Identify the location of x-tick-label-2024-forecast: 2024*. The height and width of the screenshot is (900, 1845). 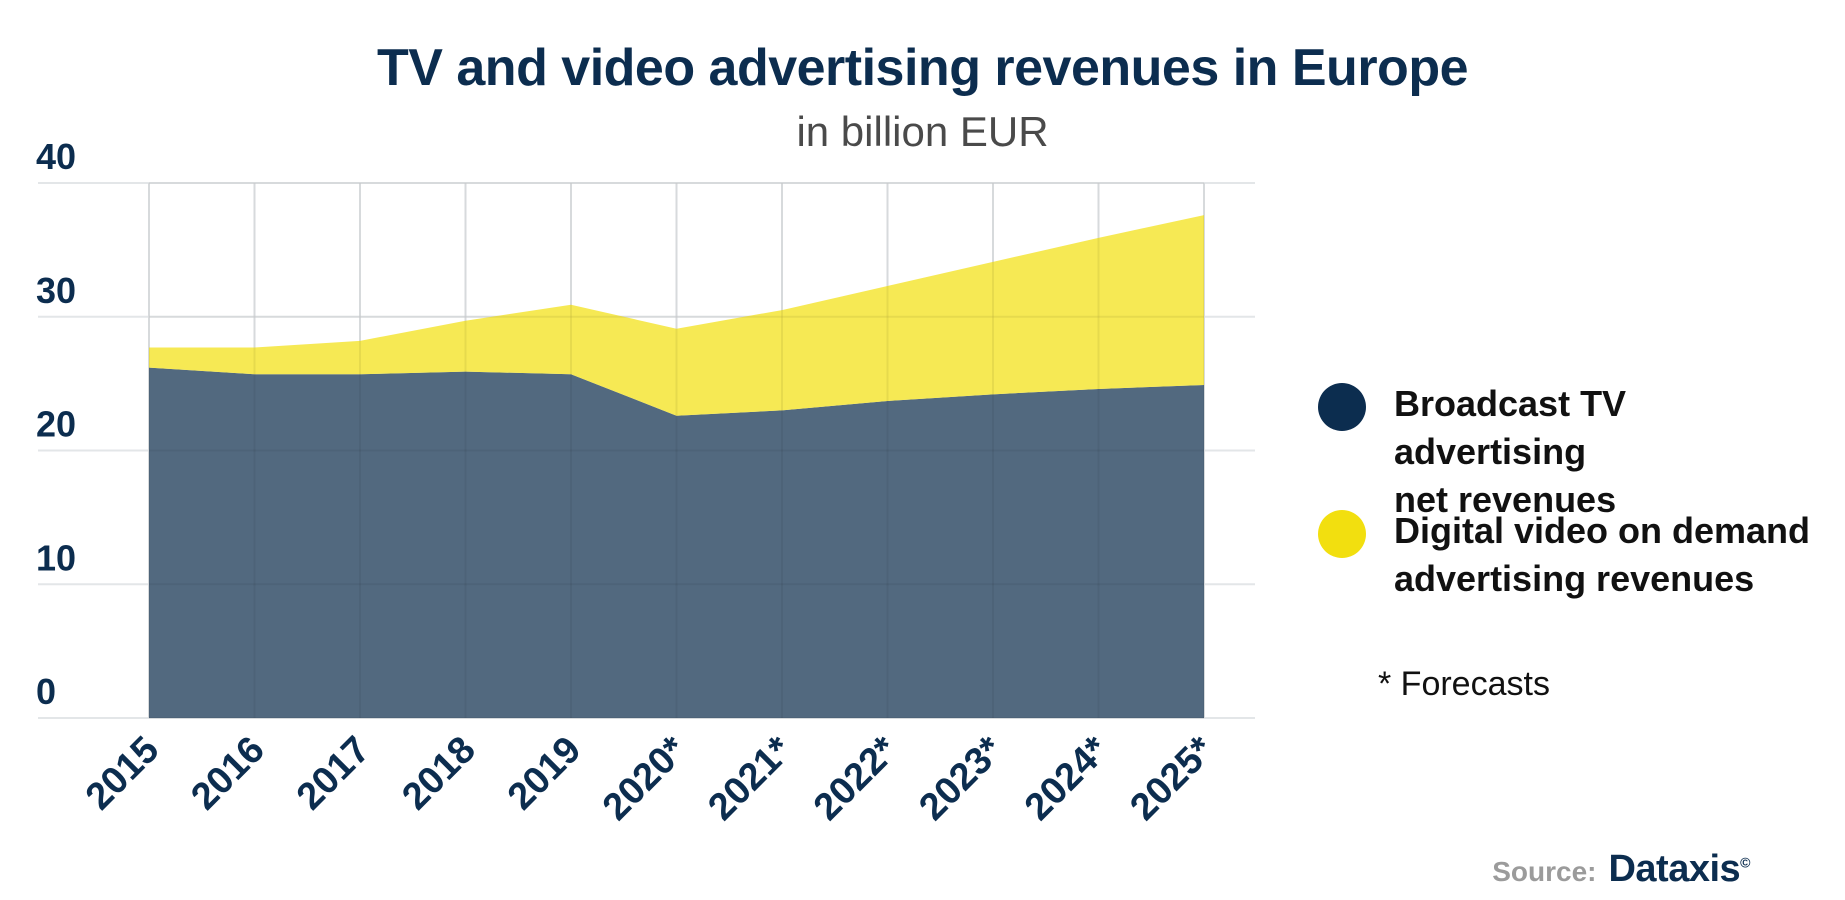
(1067, 779).